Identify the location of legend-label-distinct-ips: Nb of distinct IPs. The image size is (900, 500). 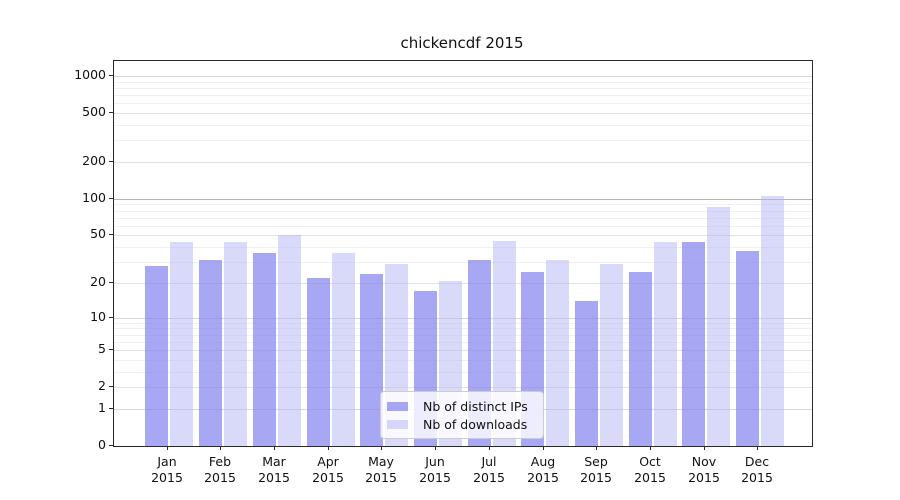
(475, 406).